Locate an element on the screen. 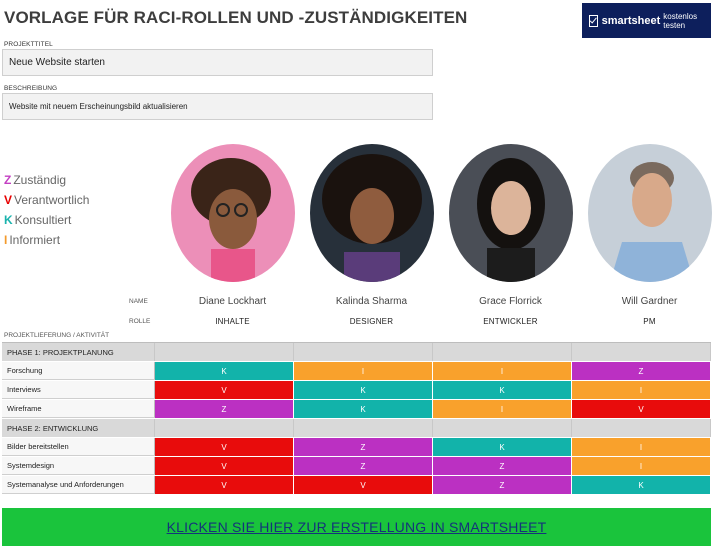  project-title-label: PROJEKTTITEL is located at coordinates (28, 44).